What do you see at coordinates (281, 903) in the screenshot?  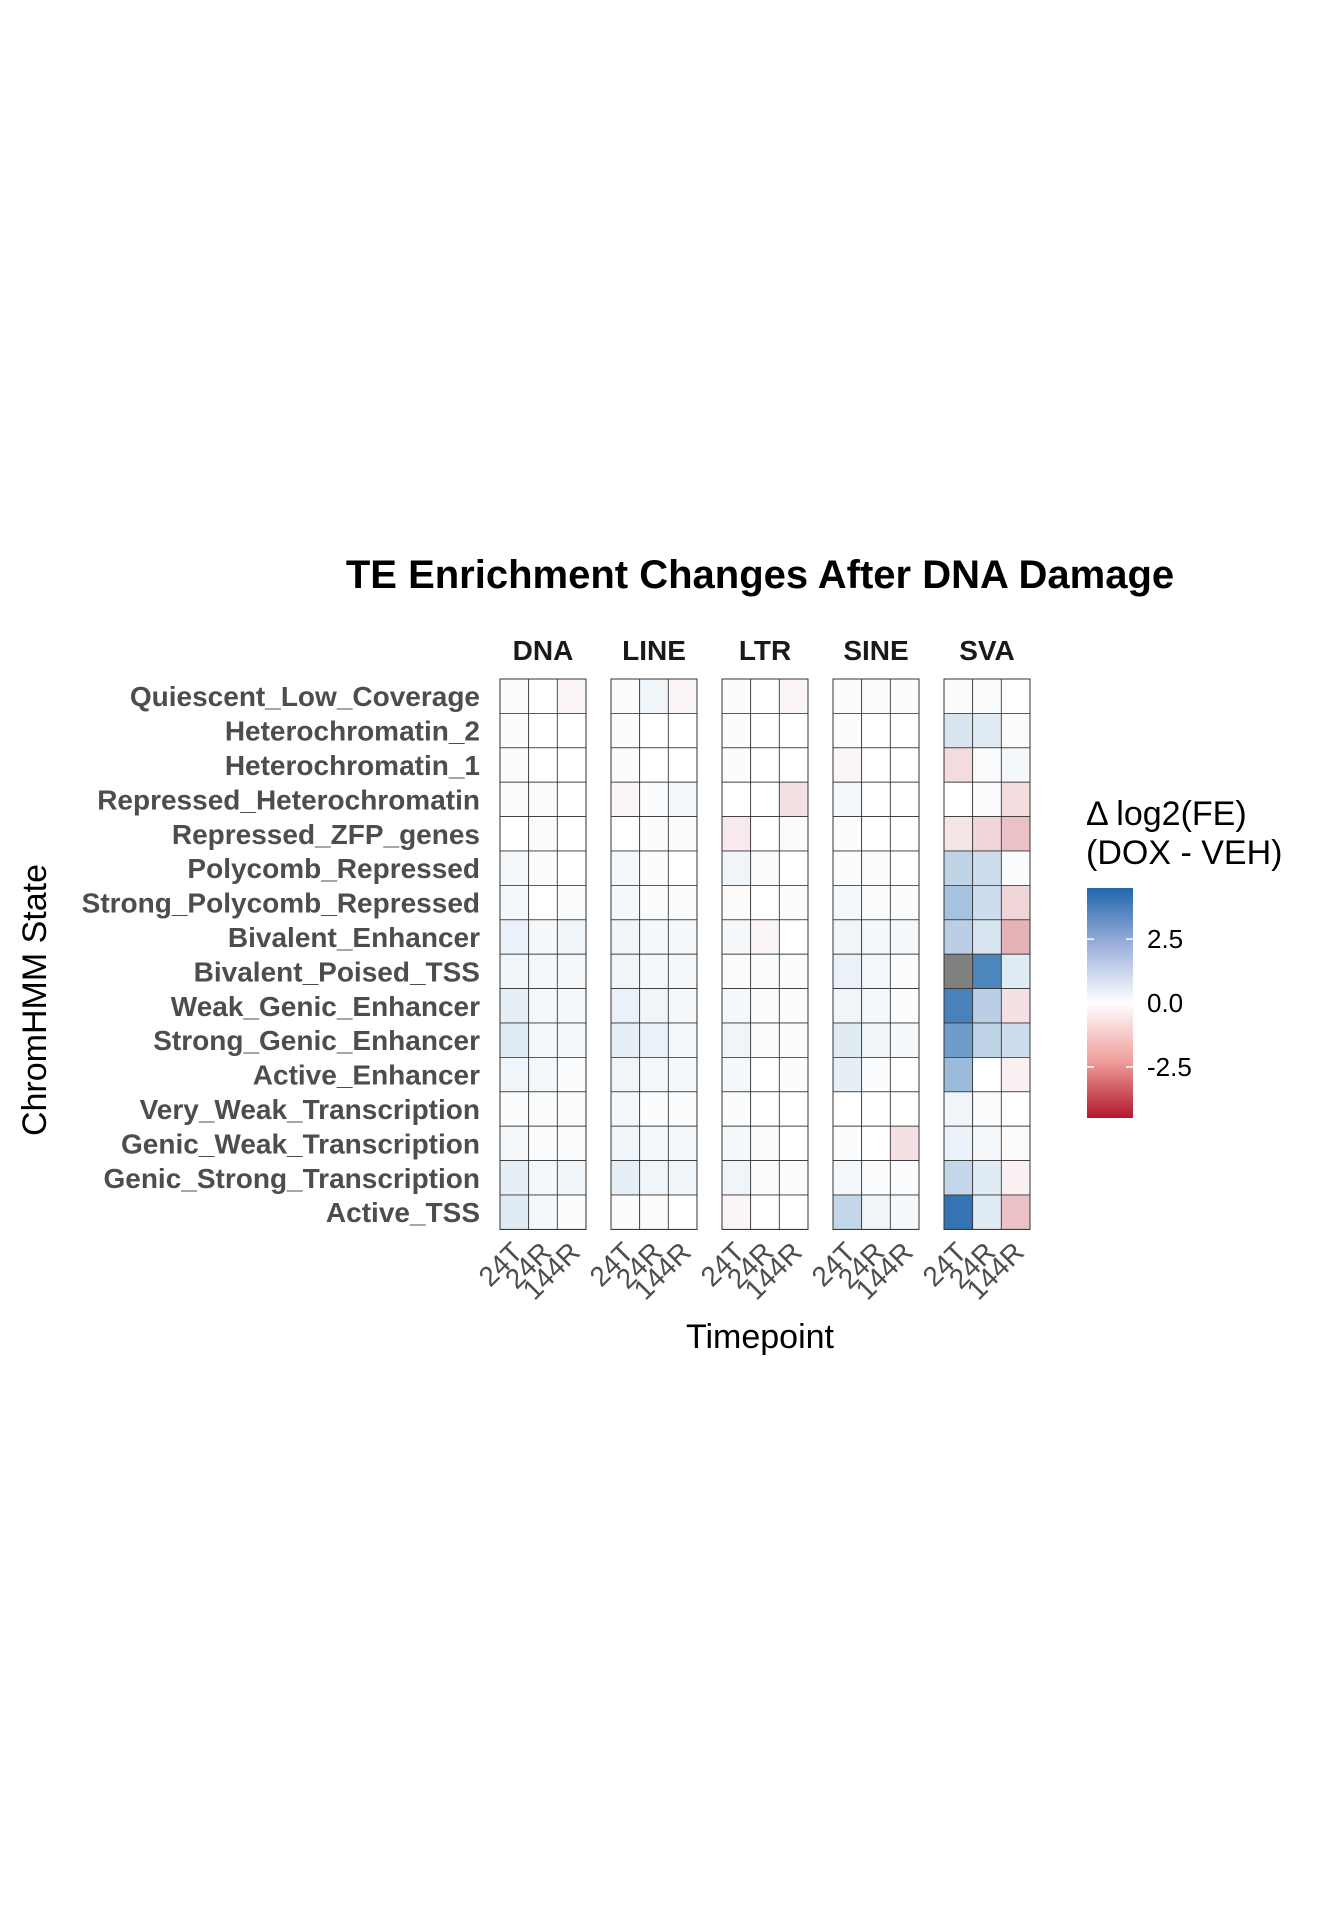 I see `row-label: Strong_Polycomb_Repressed` at bounding box center [281, 903].